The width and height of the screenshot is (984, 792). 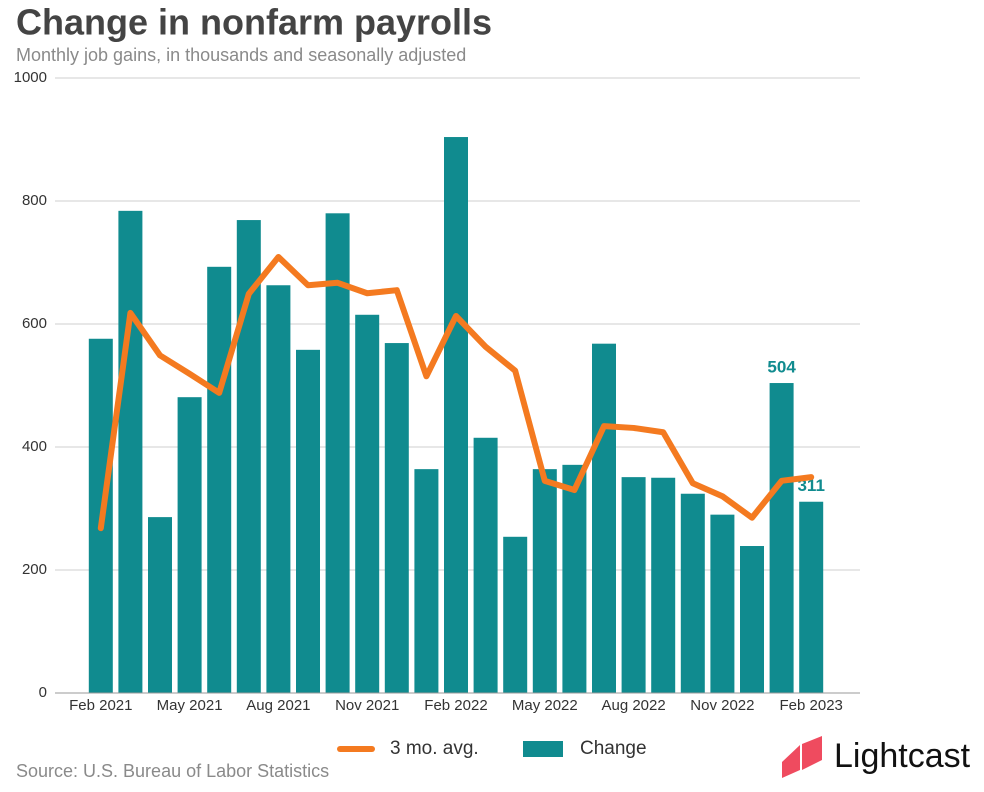 I want to click on y-tick-label: 200, so click(x=34, y=569).